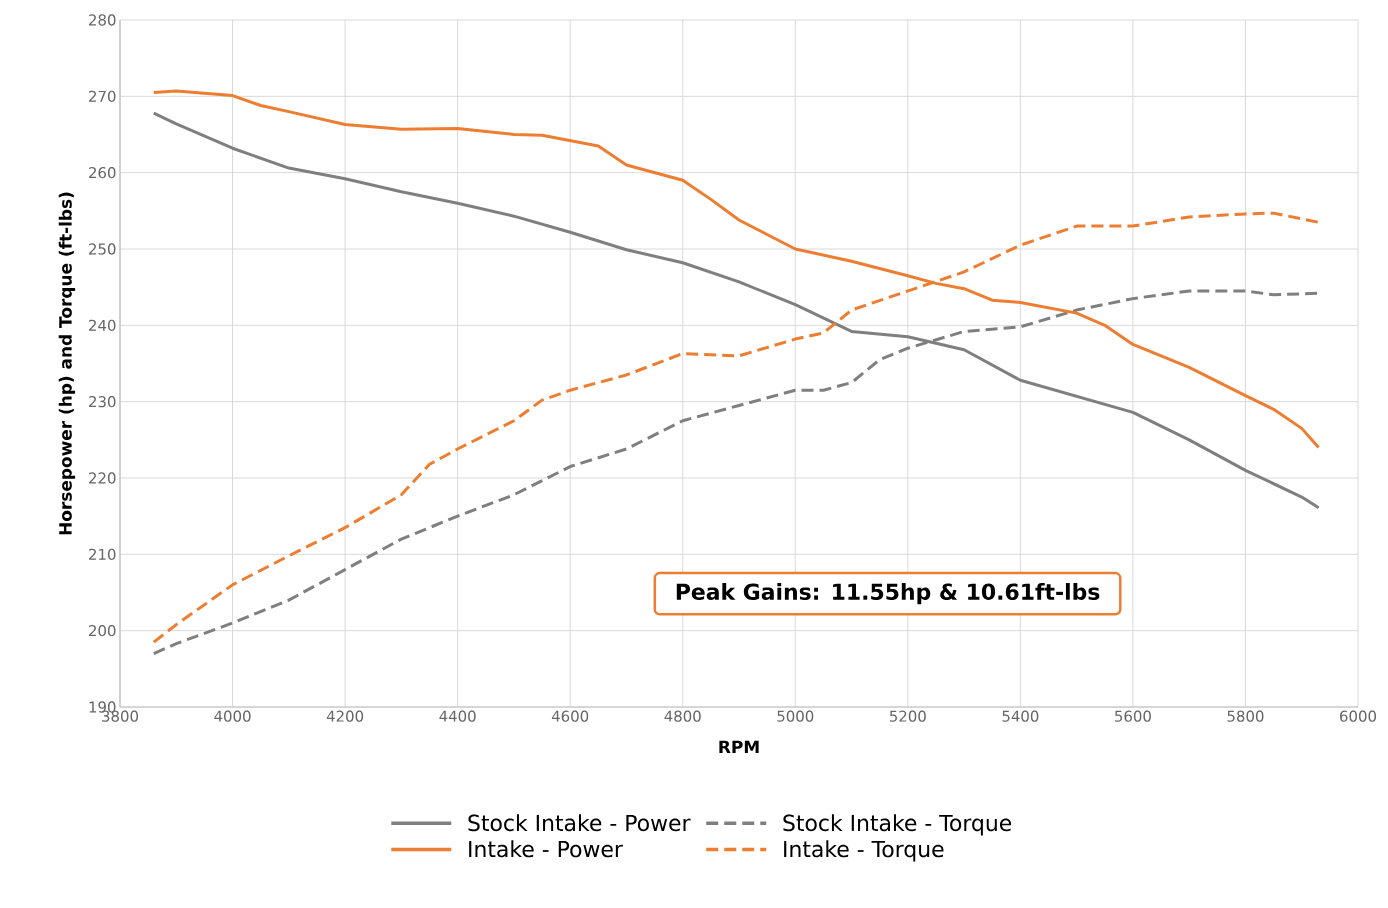  Describe the element at coordinates (682, 716) in the screenshot. I see `x-tick-label: 4800` at that location.